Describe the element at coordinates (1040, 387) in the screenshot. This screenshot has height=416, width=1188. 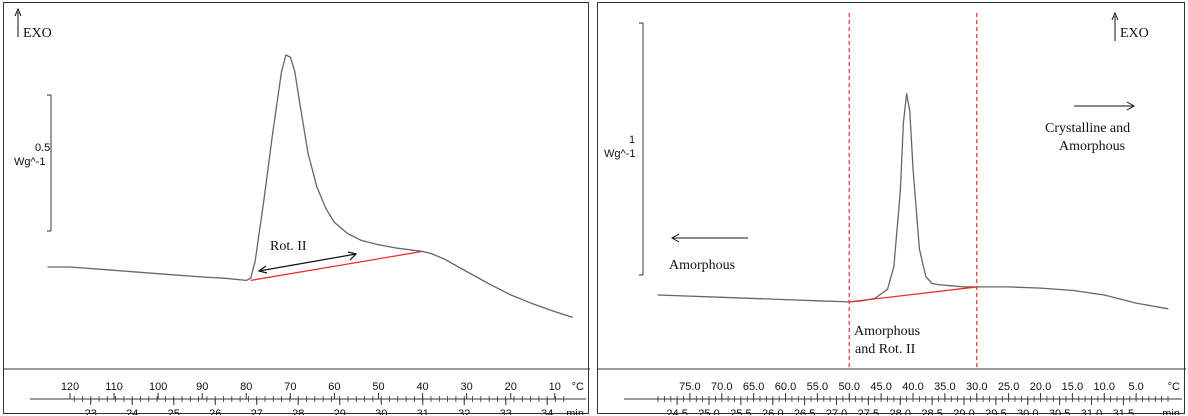
I see `temp-tick-label: 20.0` at that location.